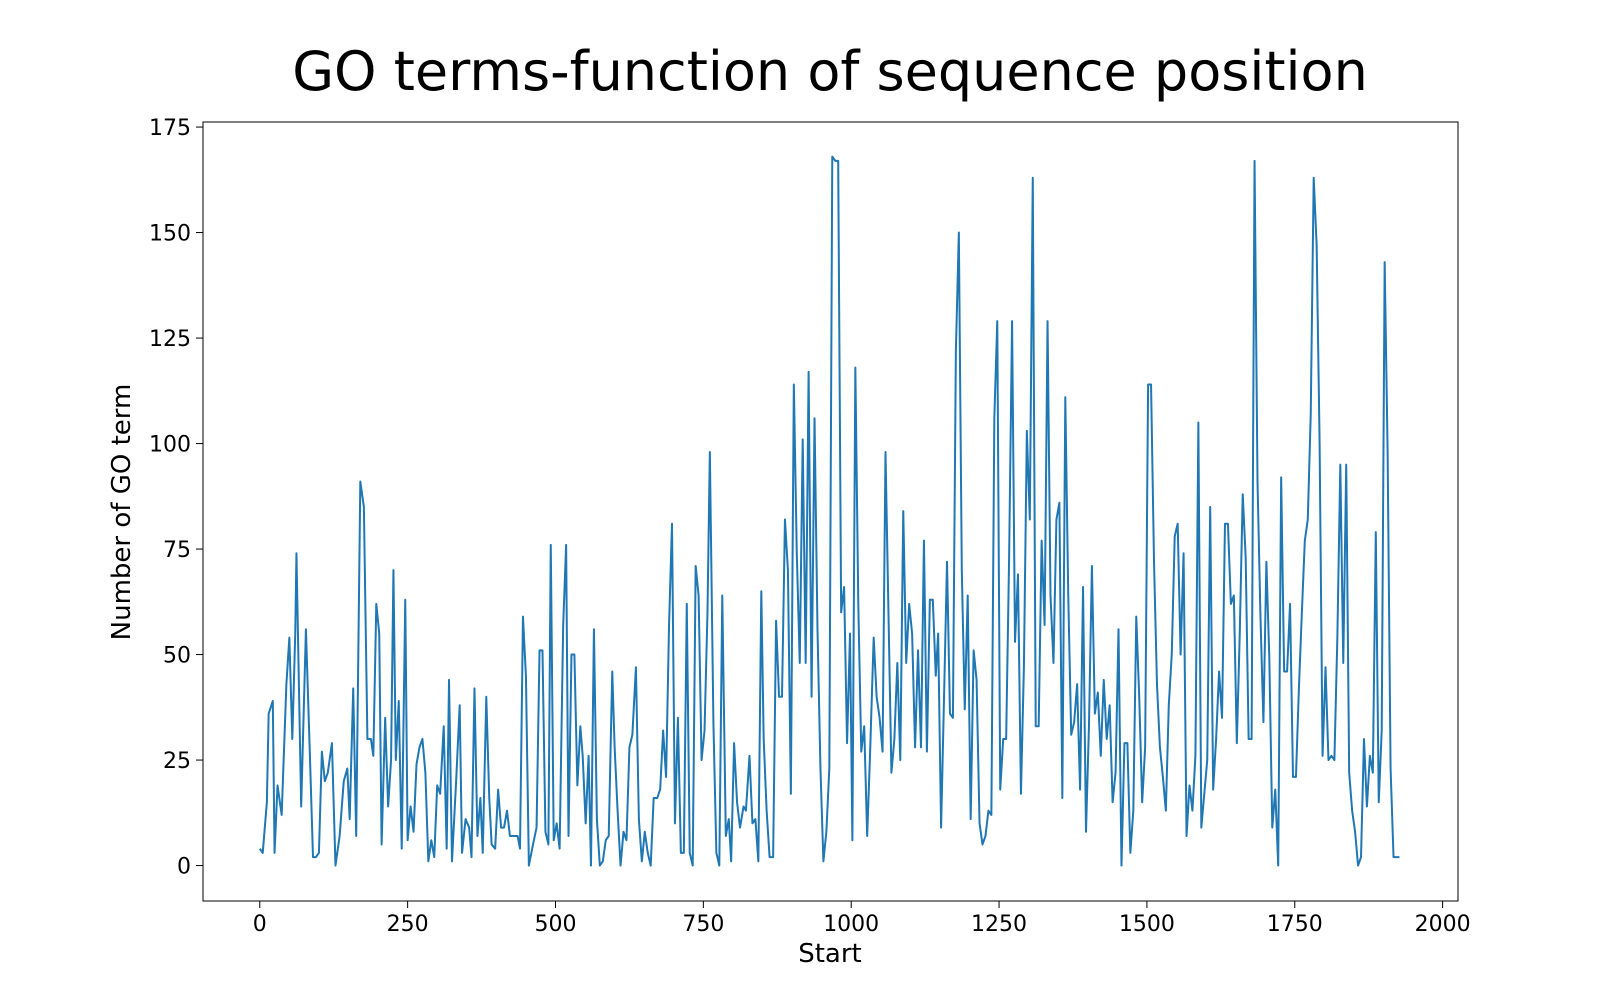  I want to click on x-tick-label: 250, so click(408, 924).